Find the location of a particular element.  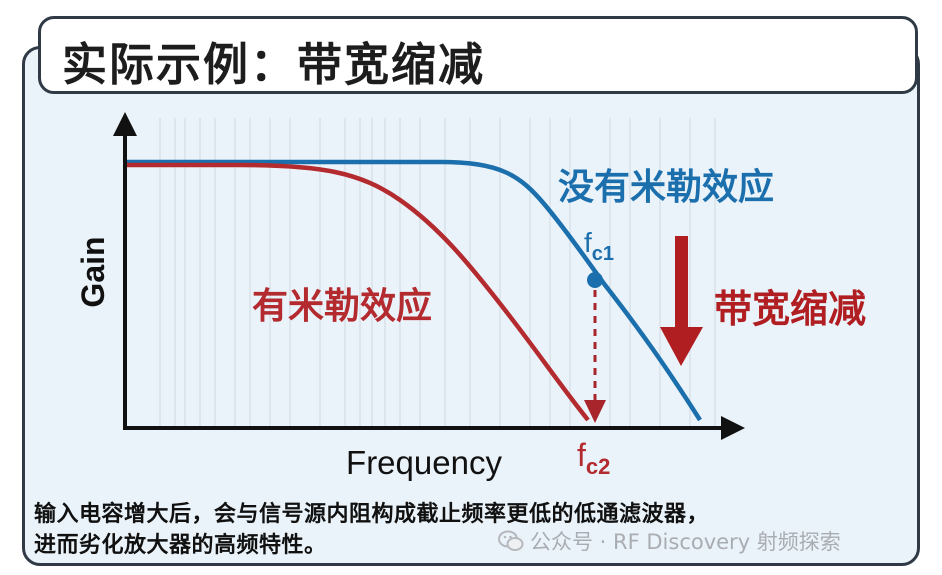

caption-line-2: 进而劣化放大器的高频特性。 is located at coordinates (180, 545).